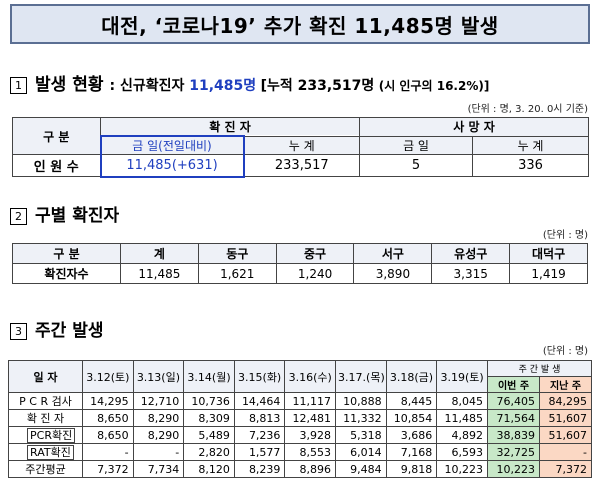 The width and height of the screenshot is (600, 494). What do you see at coordinates (69, 85) in the screenshot?
I see `section1-title: 발생 현황` at bounding box center [69, 85].